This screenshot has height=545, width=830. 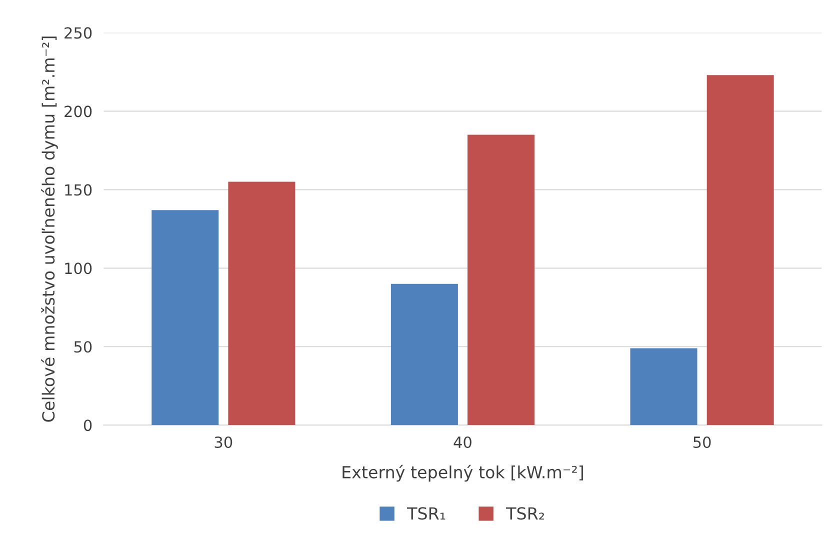 What do you see at coordinates (702, 442) in the screenshot?
I see `x-tick-label: 50` at bounding box center [702, 442].